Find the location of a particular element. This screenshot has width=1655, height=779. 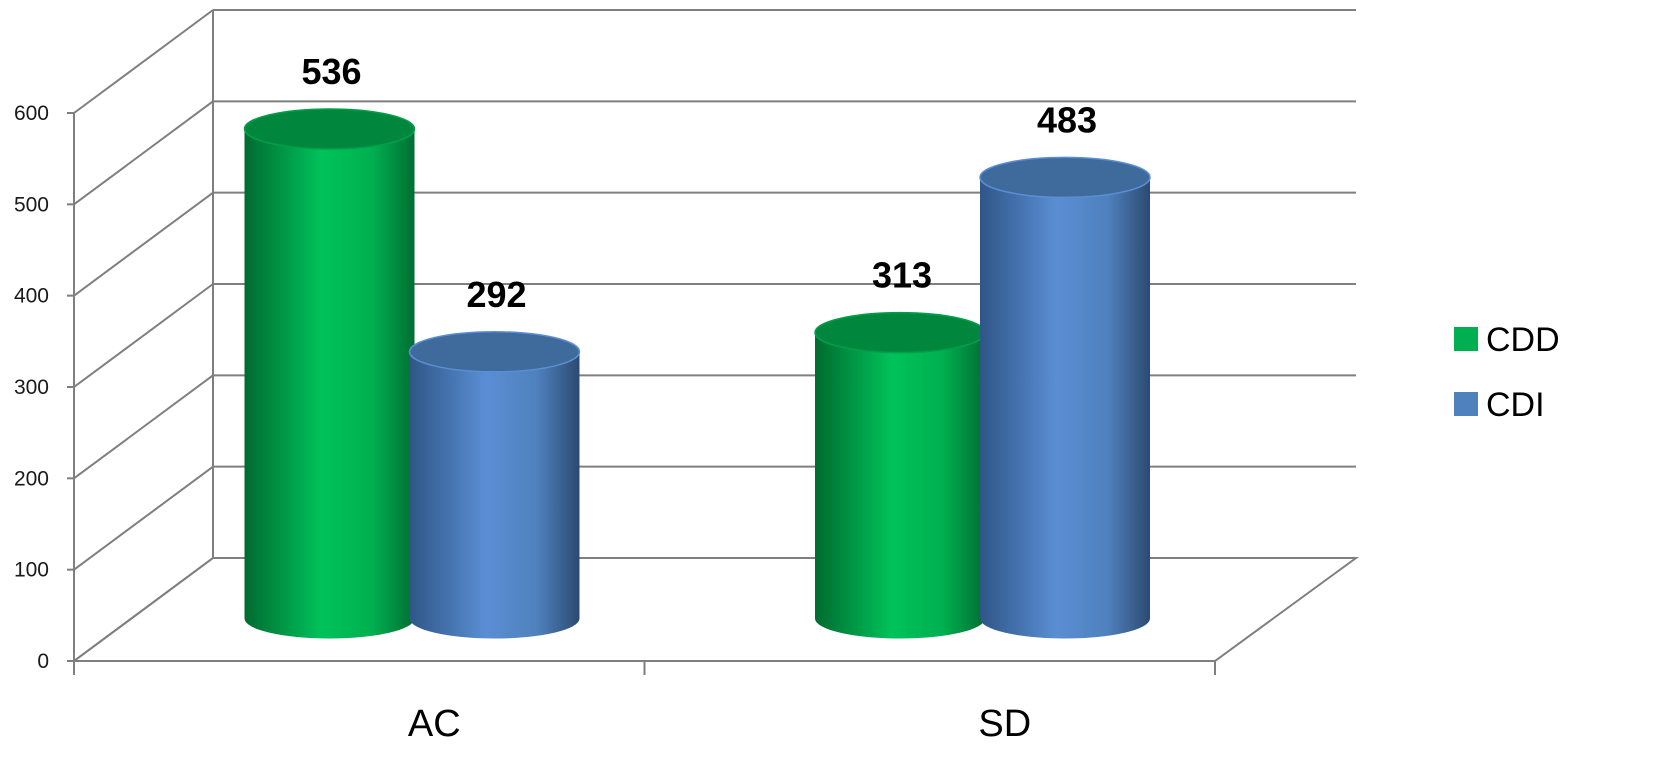

bar-top-CDD-AC is located at coordinates (329, 129).